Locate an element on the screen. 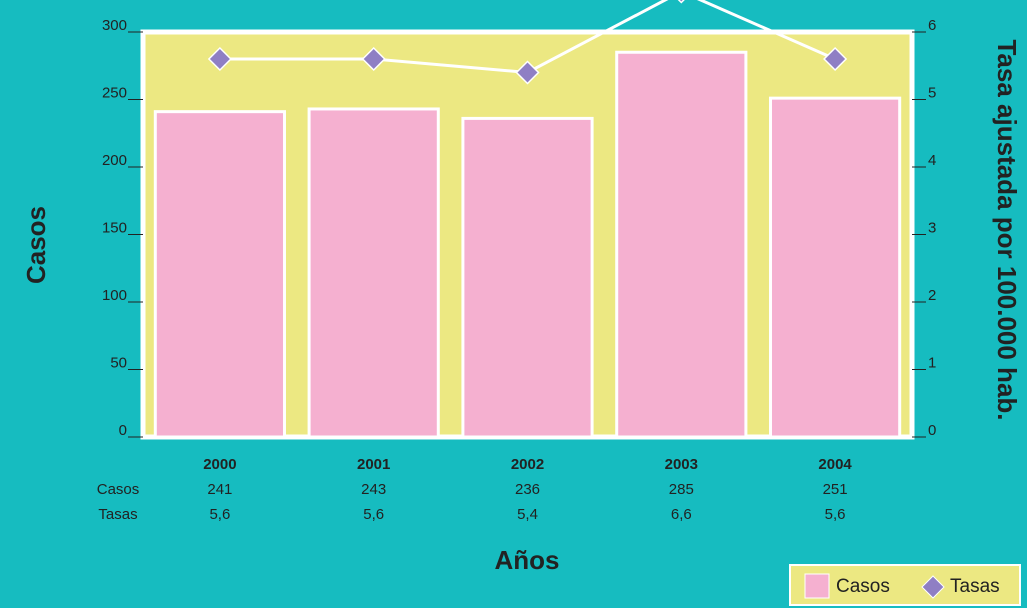 The width and height of the screenshot is (1027, 608). y2-tick-label: 0 is located at coordinates (932, 430).